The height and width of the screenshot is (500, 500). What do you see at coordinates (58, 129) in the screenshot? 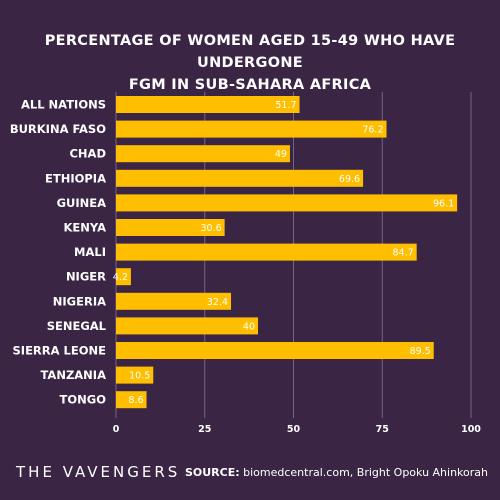
I see `category-label: BURKINA FASO` at bounding box center [58, 129].